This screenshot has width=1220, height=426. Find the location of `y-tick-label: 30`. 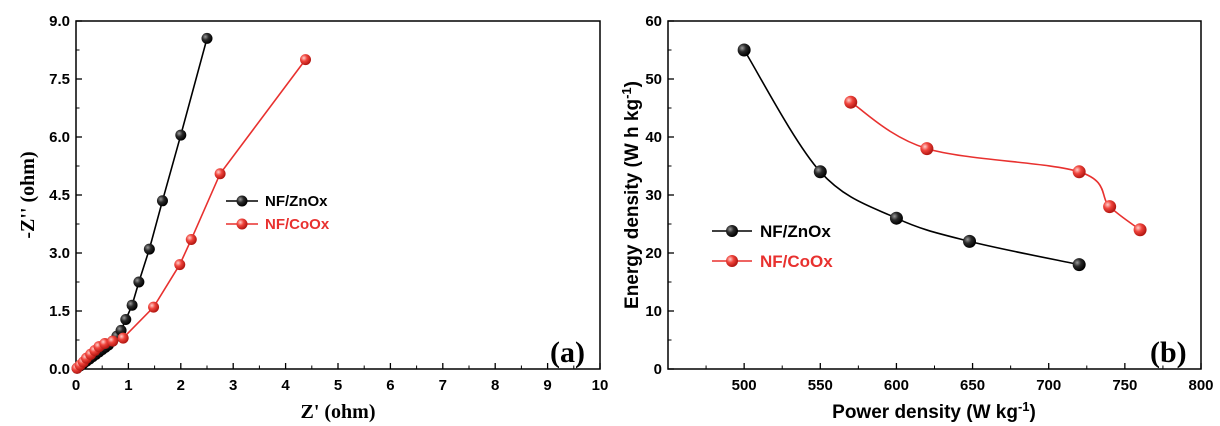

y-tick-label: 30 is located at coordinates (653, 195).